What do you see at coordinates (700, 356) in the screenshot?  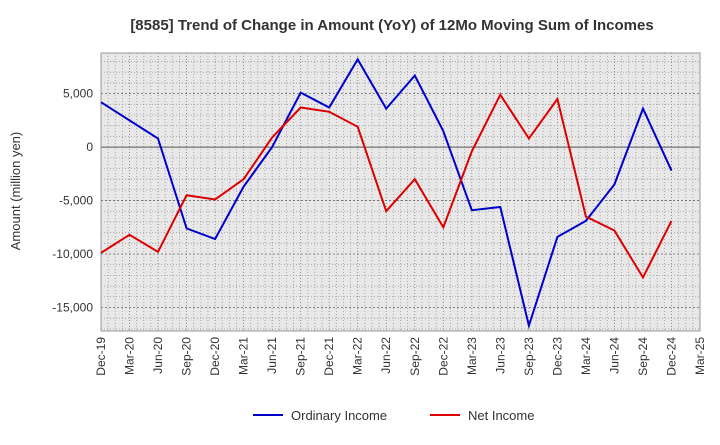 I see `x-tick-label: Mar-25` at bounding box center [700, 356].